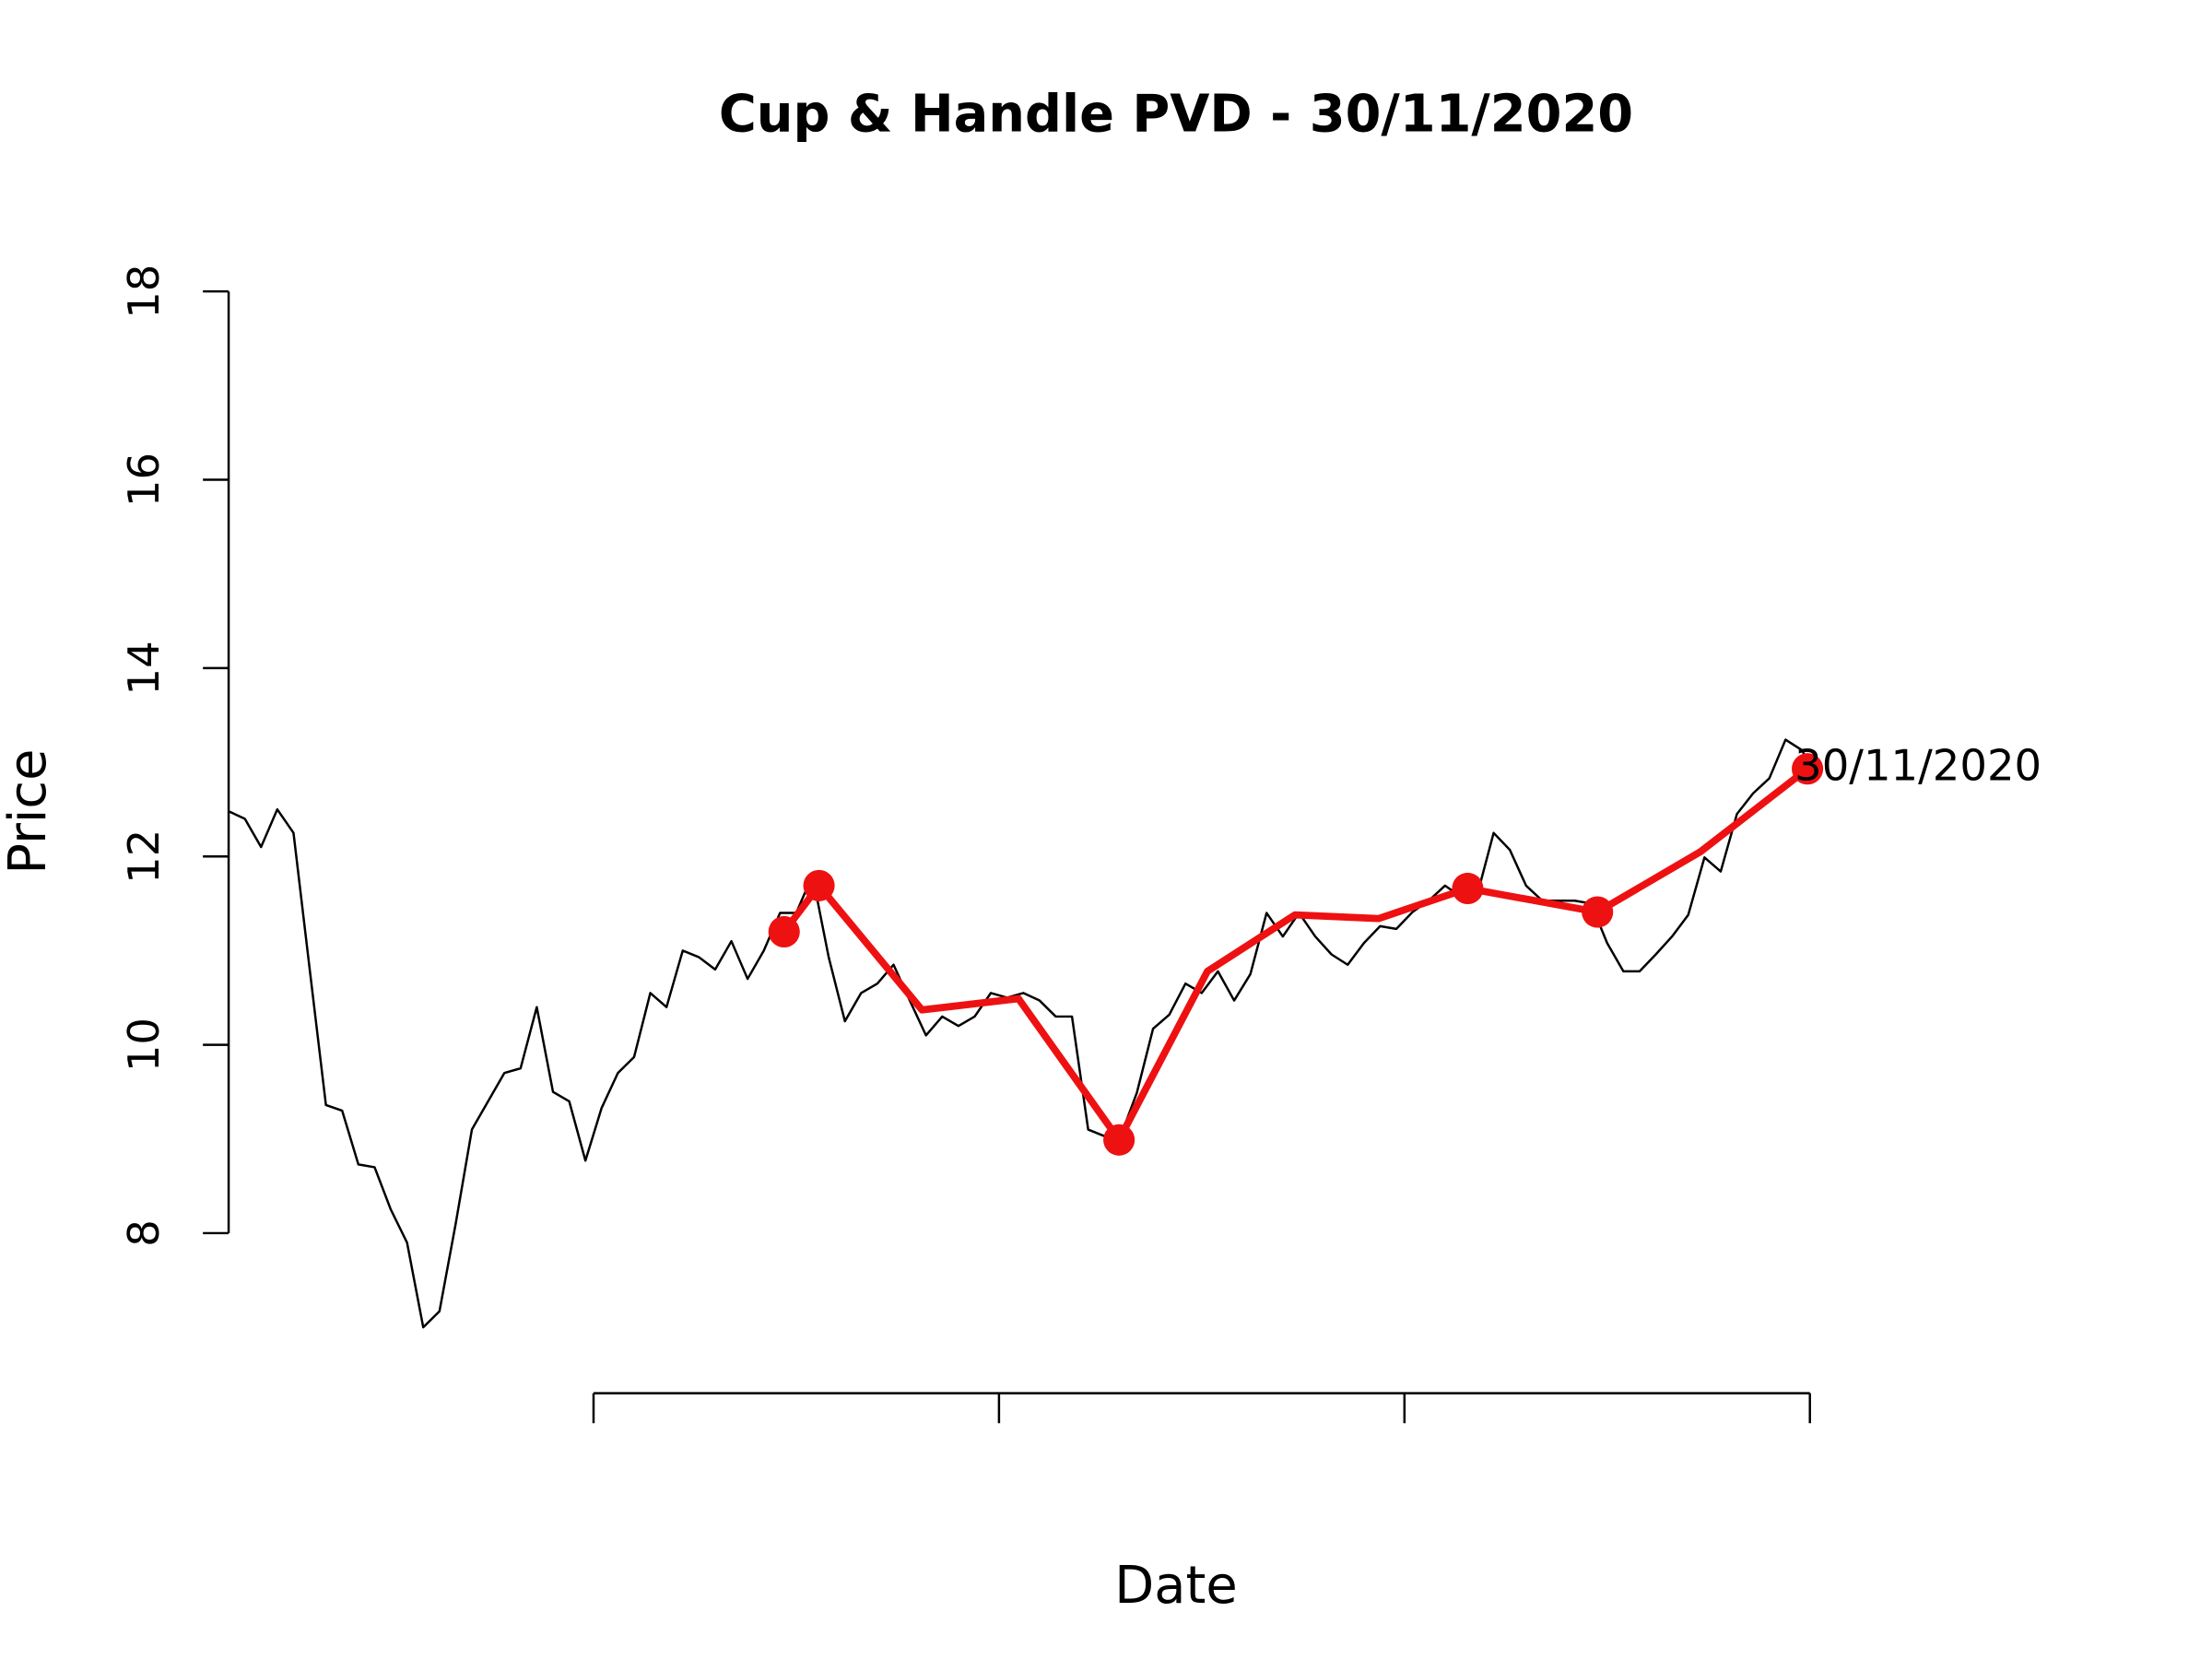  I want to click on y-tick-label: 16, so click(144, 480).